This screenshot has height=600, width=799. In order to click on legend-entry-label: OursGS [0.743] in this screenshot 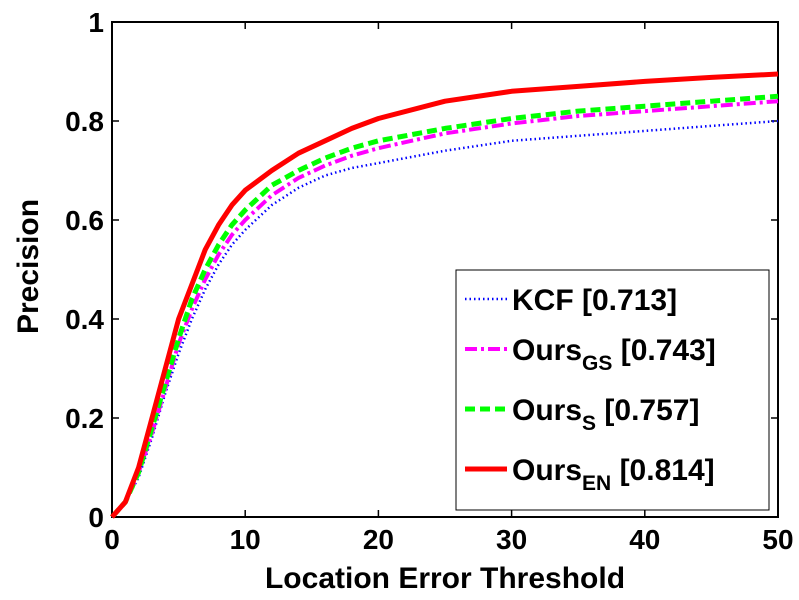, I will do `click(614, 354)`.